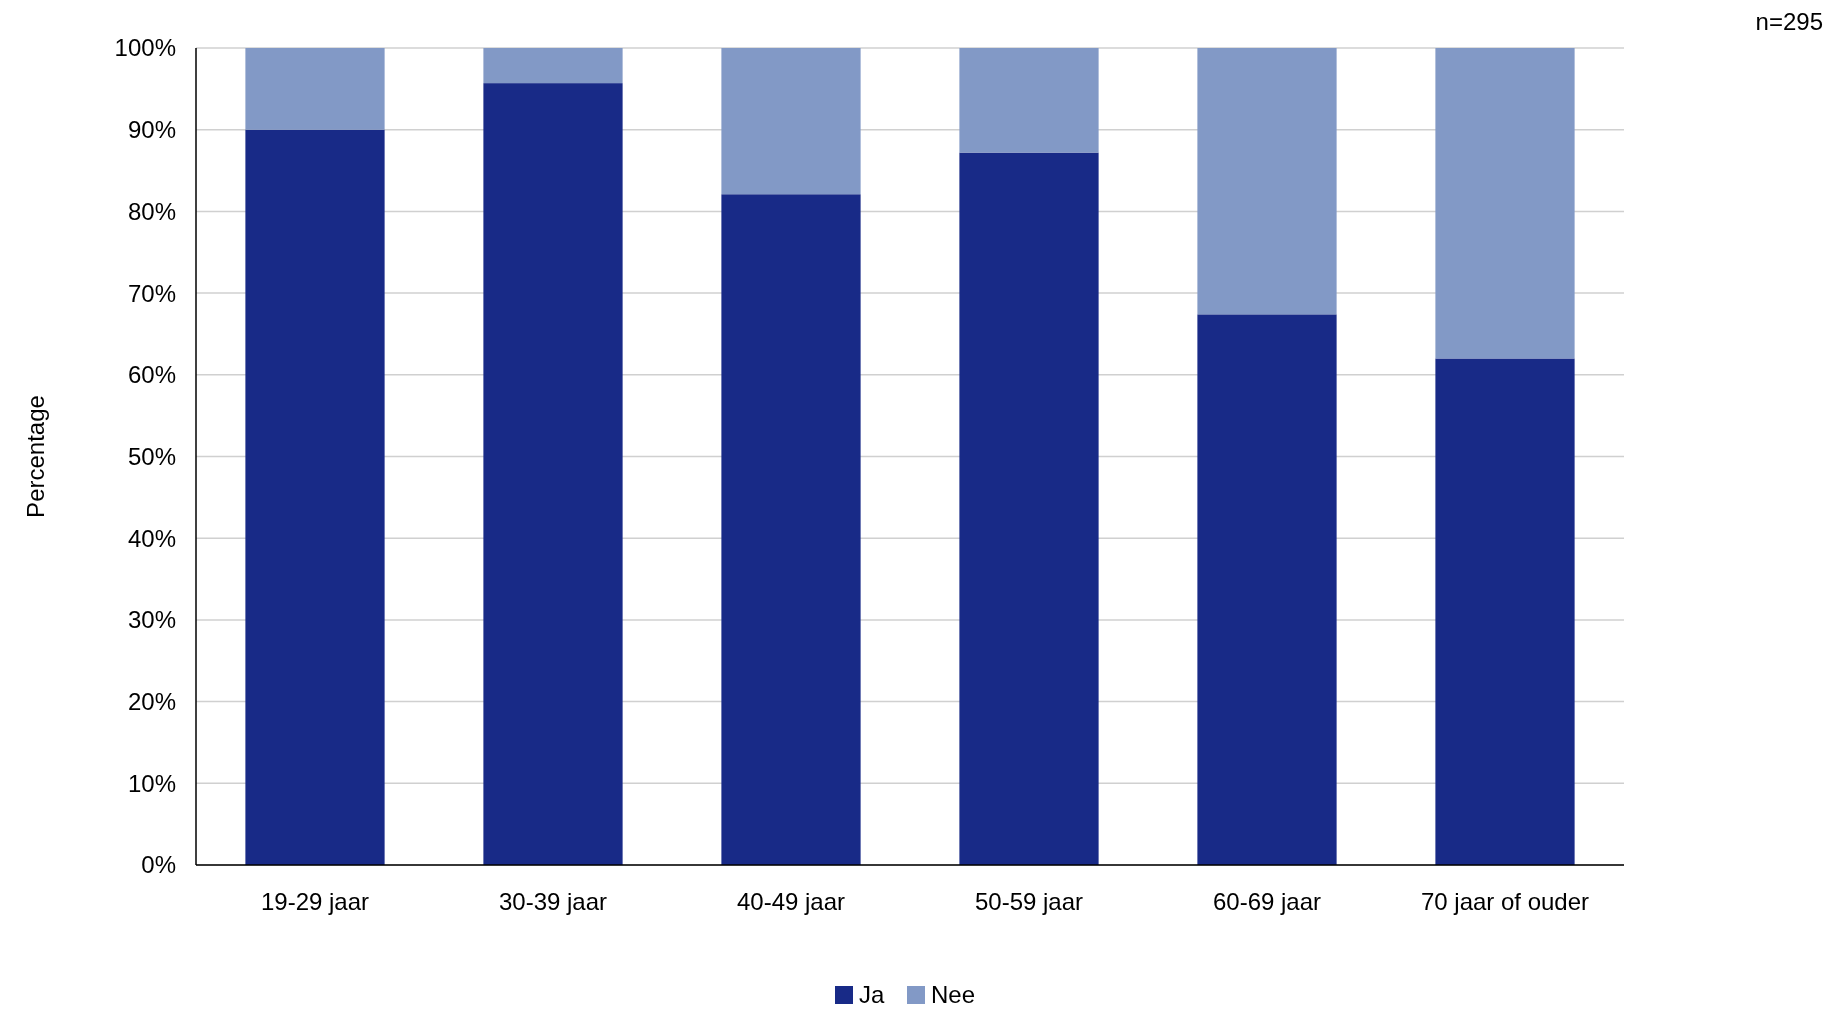 The height and width of the screenshot is (1021, 1837). I want to click on y-tick-label: 90%, so click(151, 130).